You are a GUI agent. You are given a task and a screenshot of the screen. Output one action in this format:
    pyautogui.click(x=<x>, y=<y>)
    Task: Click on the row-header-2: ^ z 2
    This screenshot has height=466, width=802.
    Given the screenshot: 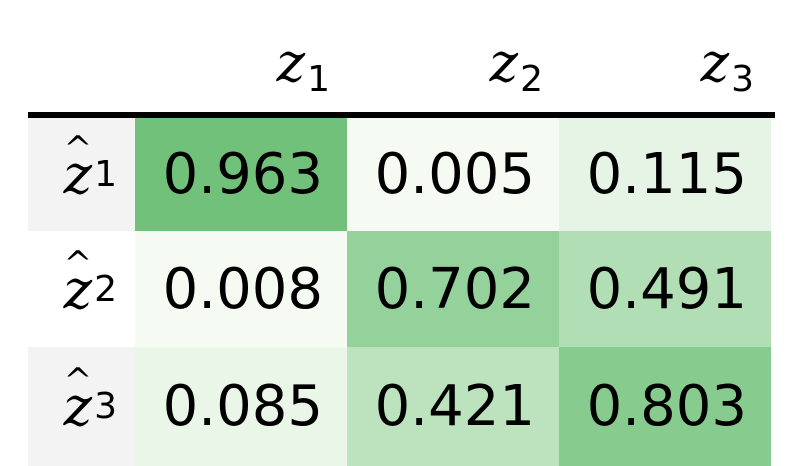 What is the action you would take?
    pyautogui.click(x=81, y=289)
    